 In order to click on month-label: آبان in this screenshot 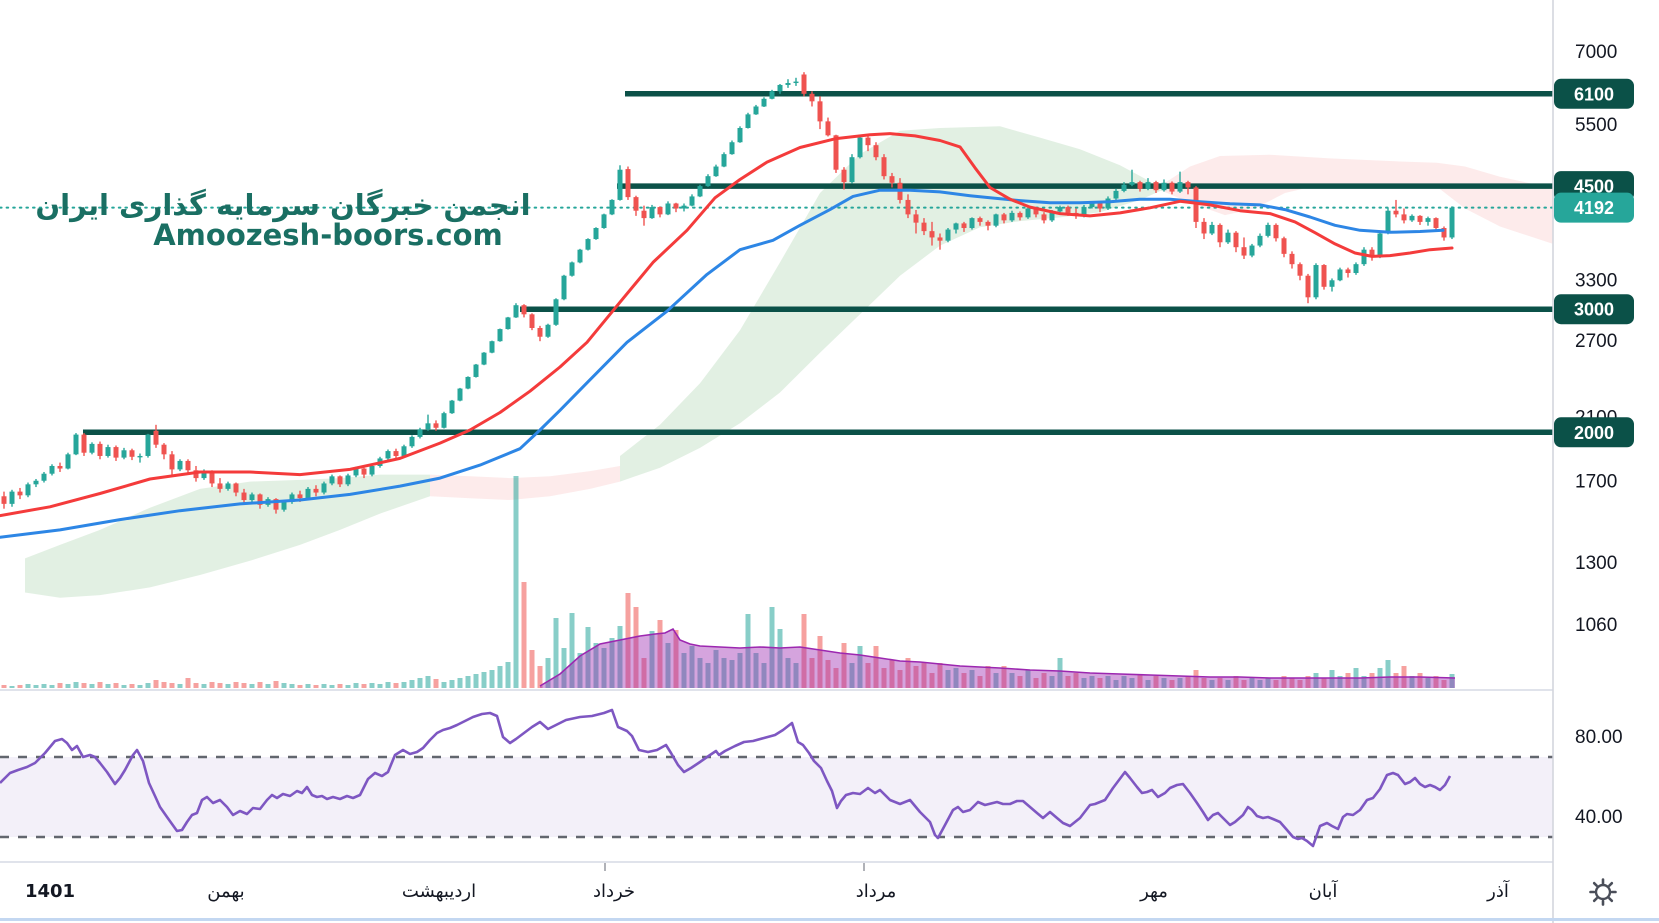, I will do `click(1324, 890)`.